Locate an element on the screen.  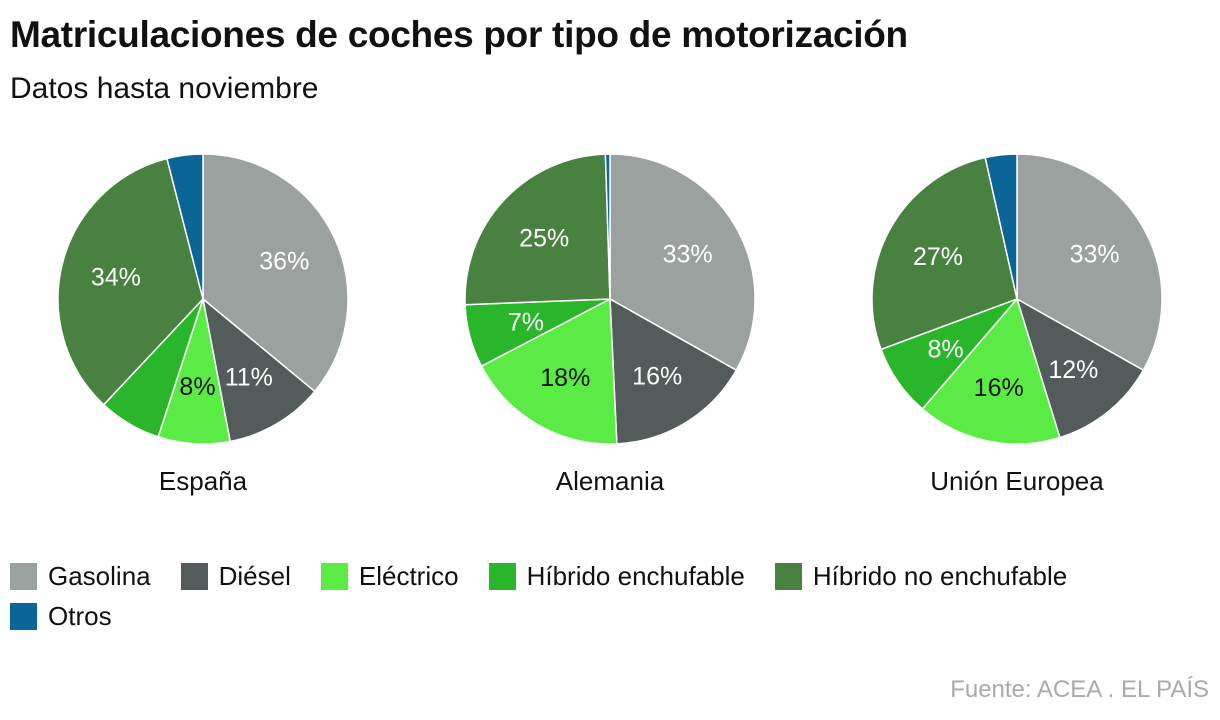
pie-name-espana: España is located at coordinates (203, 481).